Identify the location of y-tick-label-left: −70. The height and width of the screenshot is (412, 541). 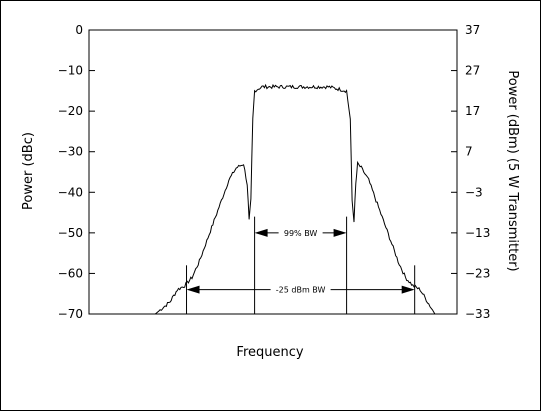
(70, 314).